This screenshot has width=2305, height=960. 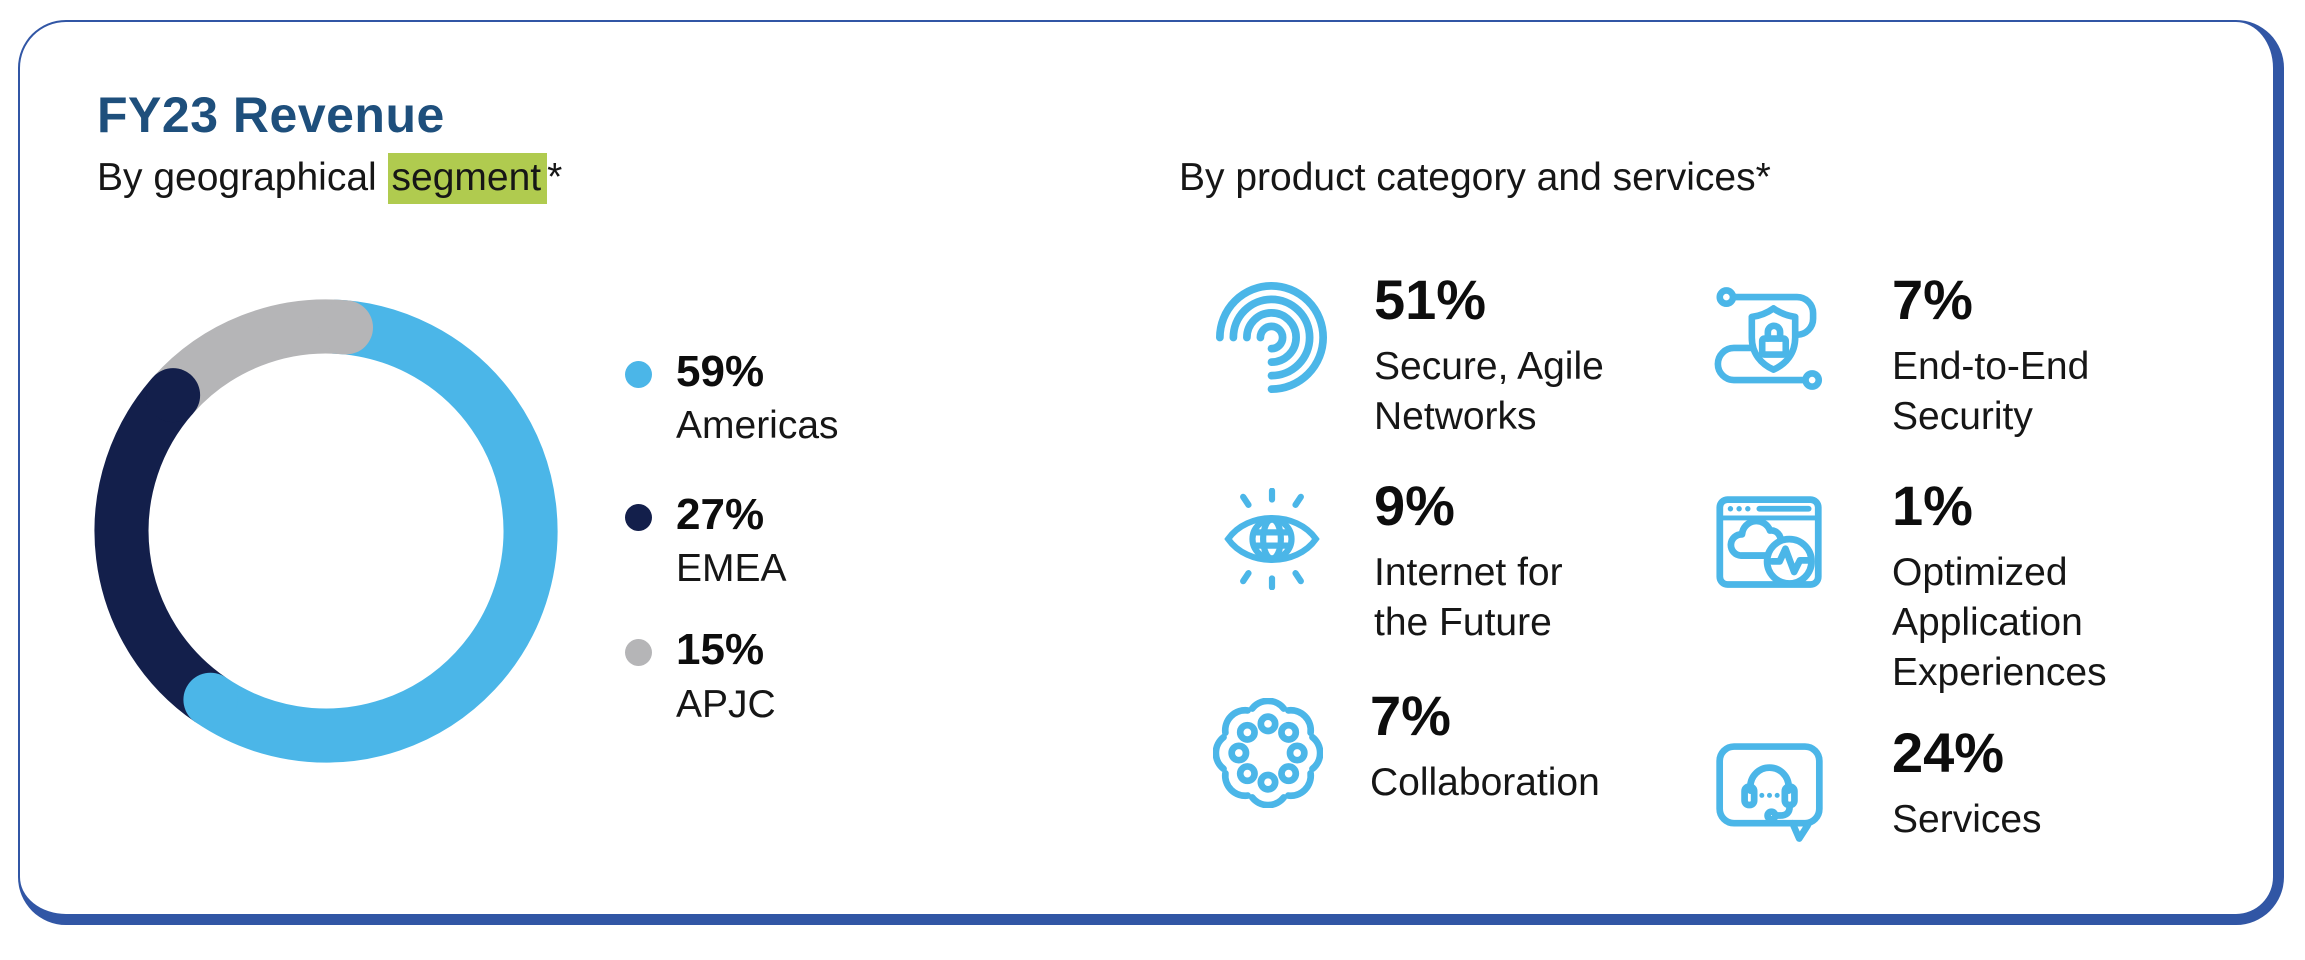 I want to click on legend-item-apjc: 15% APJC, so click(x=732, y=676).